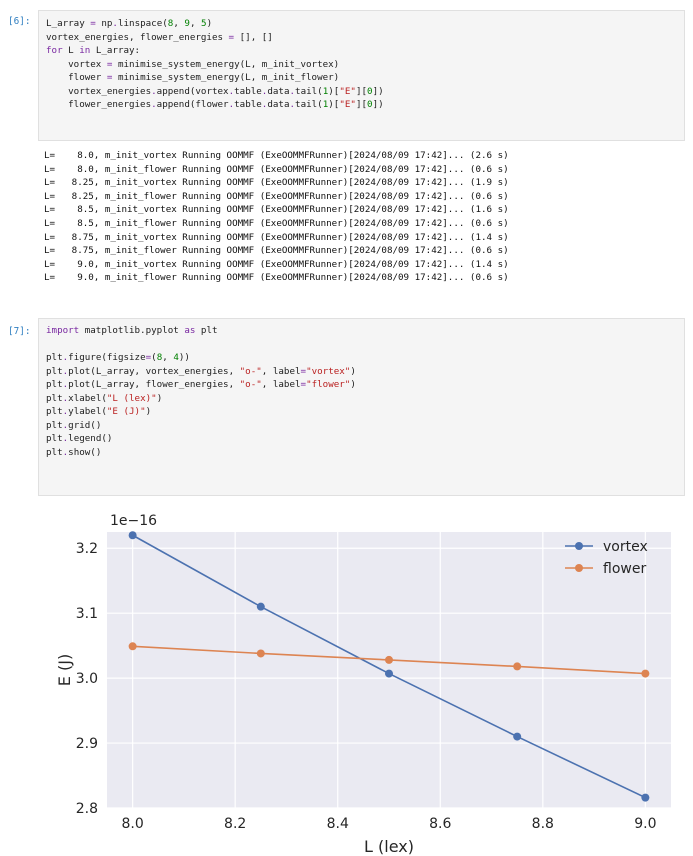 The height and width of the screenshot is (856, 693). I want to click on y-tick-label: 2.9, so click(87, 744).